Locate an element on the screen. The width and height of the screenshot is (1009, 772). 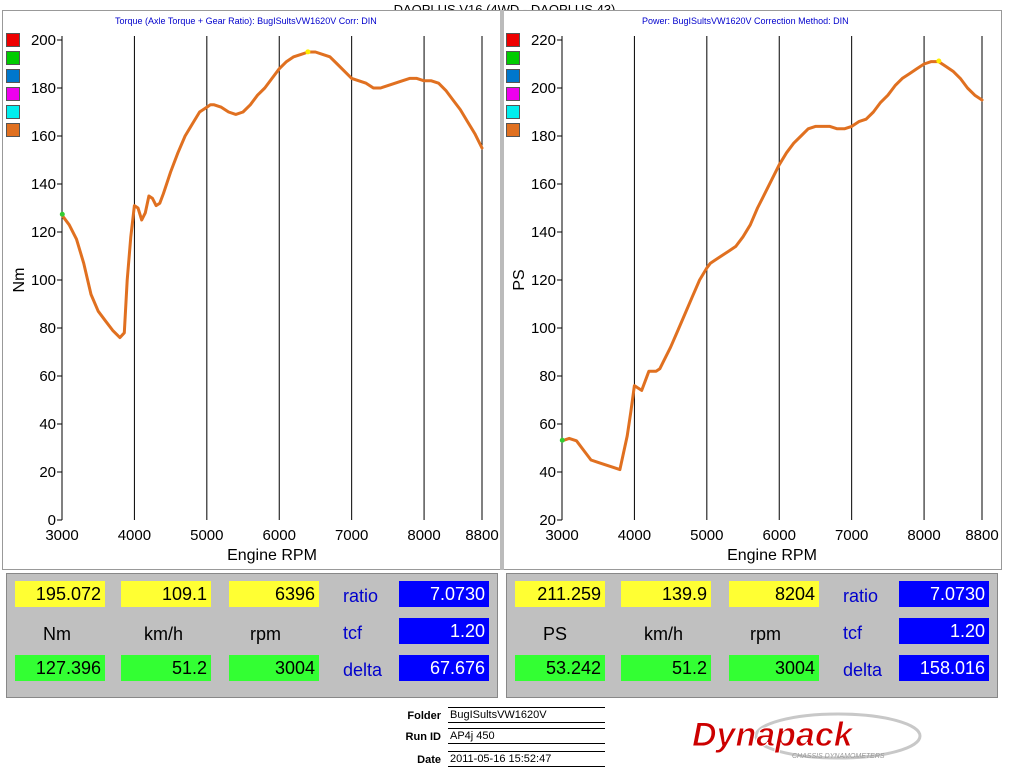
folder-value: BugISultsVW1620V is located at coordinates (526, 715).